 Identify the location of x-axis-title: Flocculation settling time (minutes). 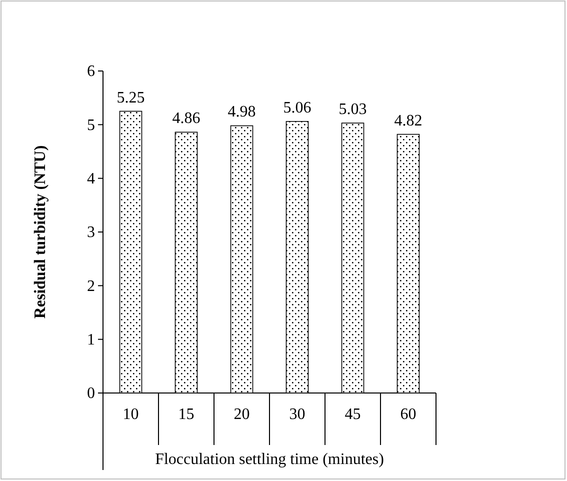
(269, 459).